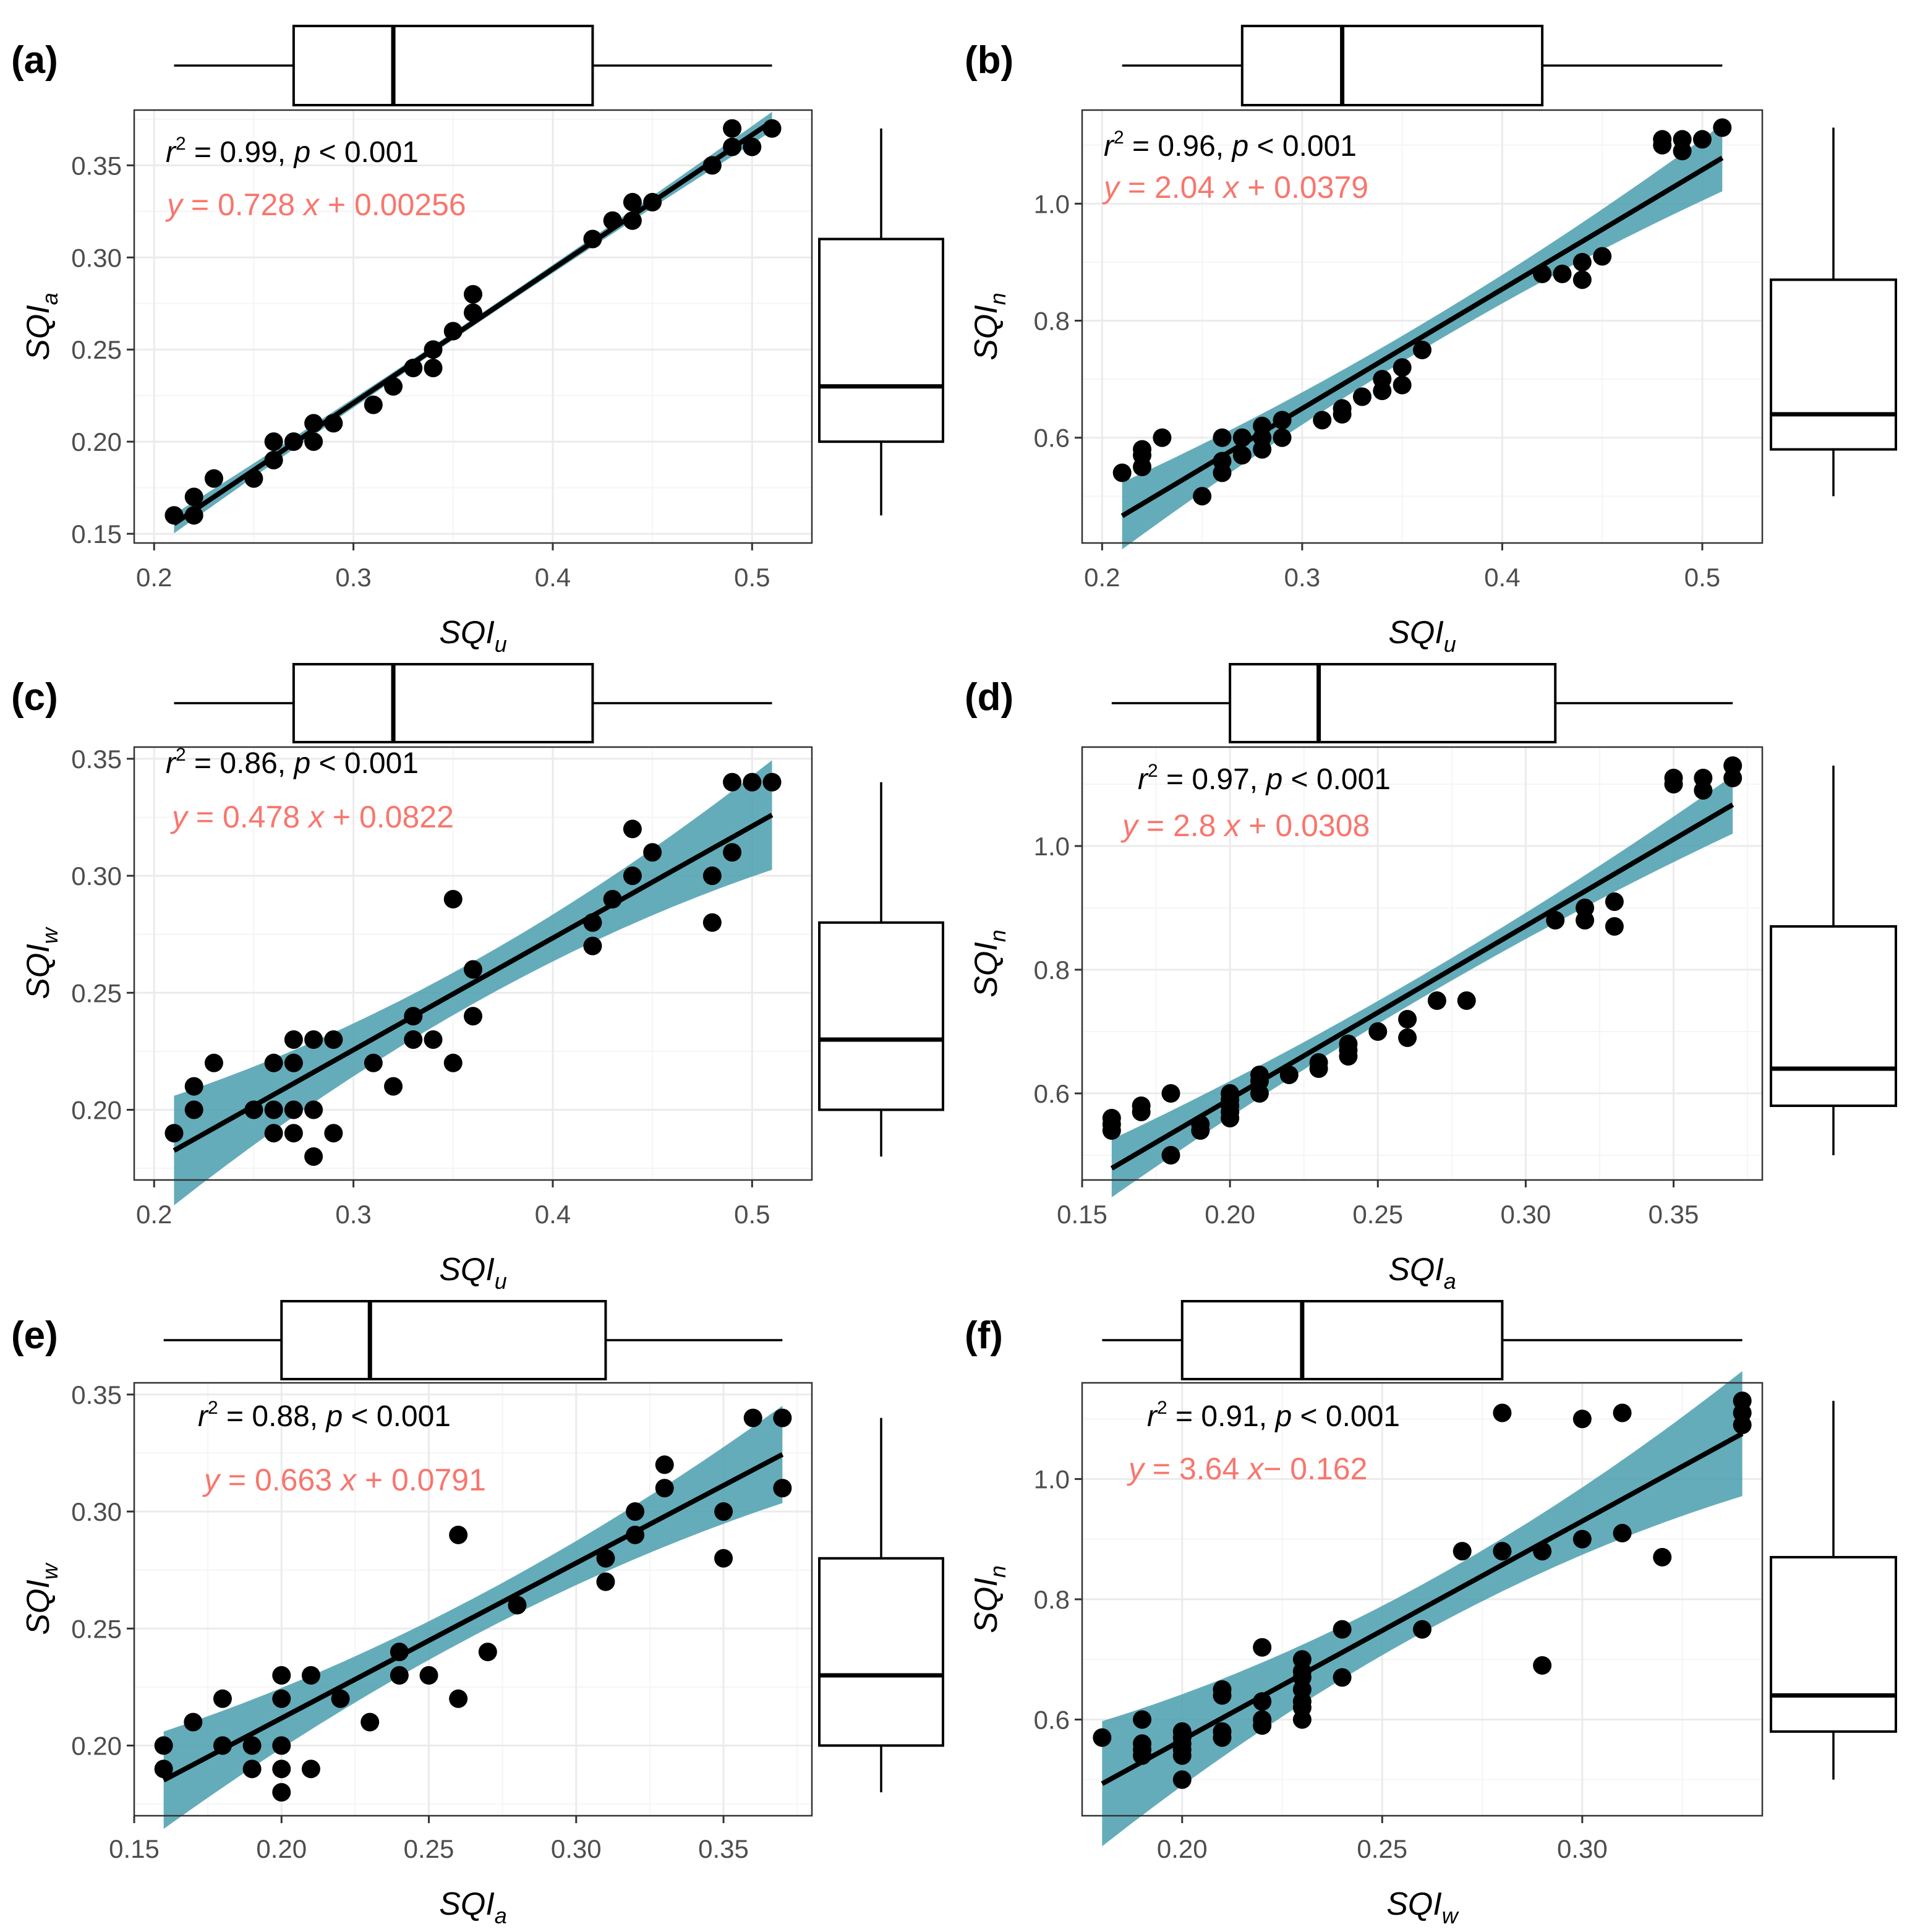 Image resolution: width=1907 pixels, height=1932 pixels. What do you see at coordinates (1082, 1214) in the screenshot?
I see `x-tick-label: 0.15` at bounding box center [1082, 1214].